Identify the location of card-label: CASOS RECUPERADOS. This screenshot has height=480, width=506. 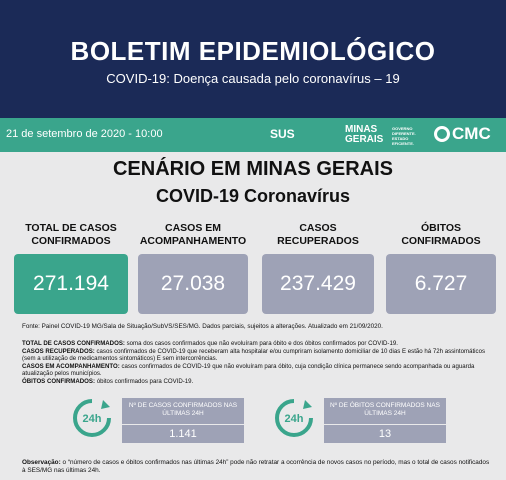
(318, 234).